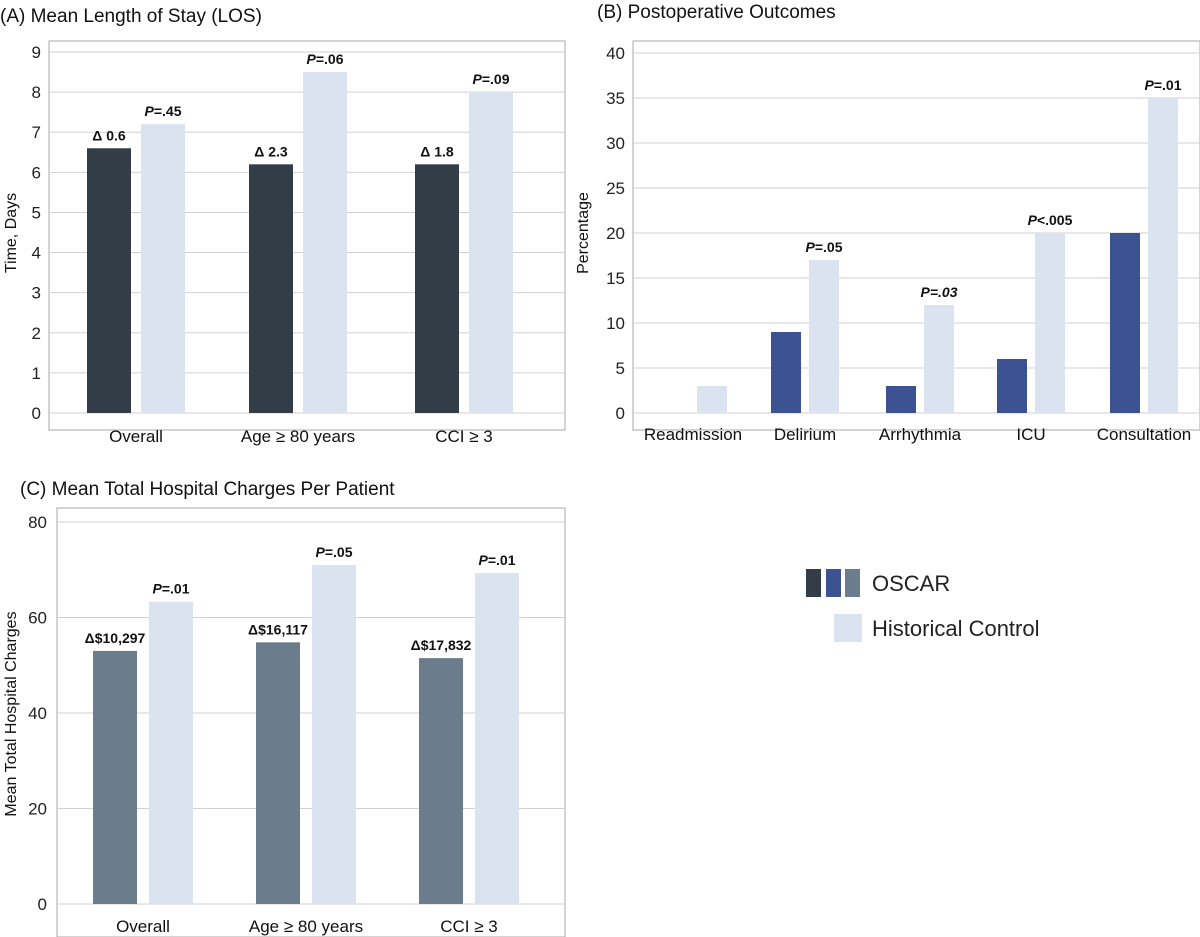 This screenshot has width=1200, height=937. Describe the element at coordinates (911, 583) in the screenshot. I see `legend-label-oscar: OSCAR` at that location.